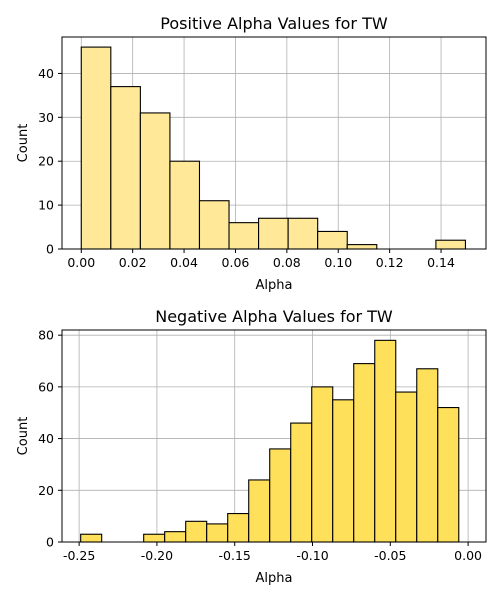 This screenshot has width=500, height=600. What do you see at coordinates (46, 335) in the screenshot?
I see `y-tick-label: 80` at bounding box center [46, 335].